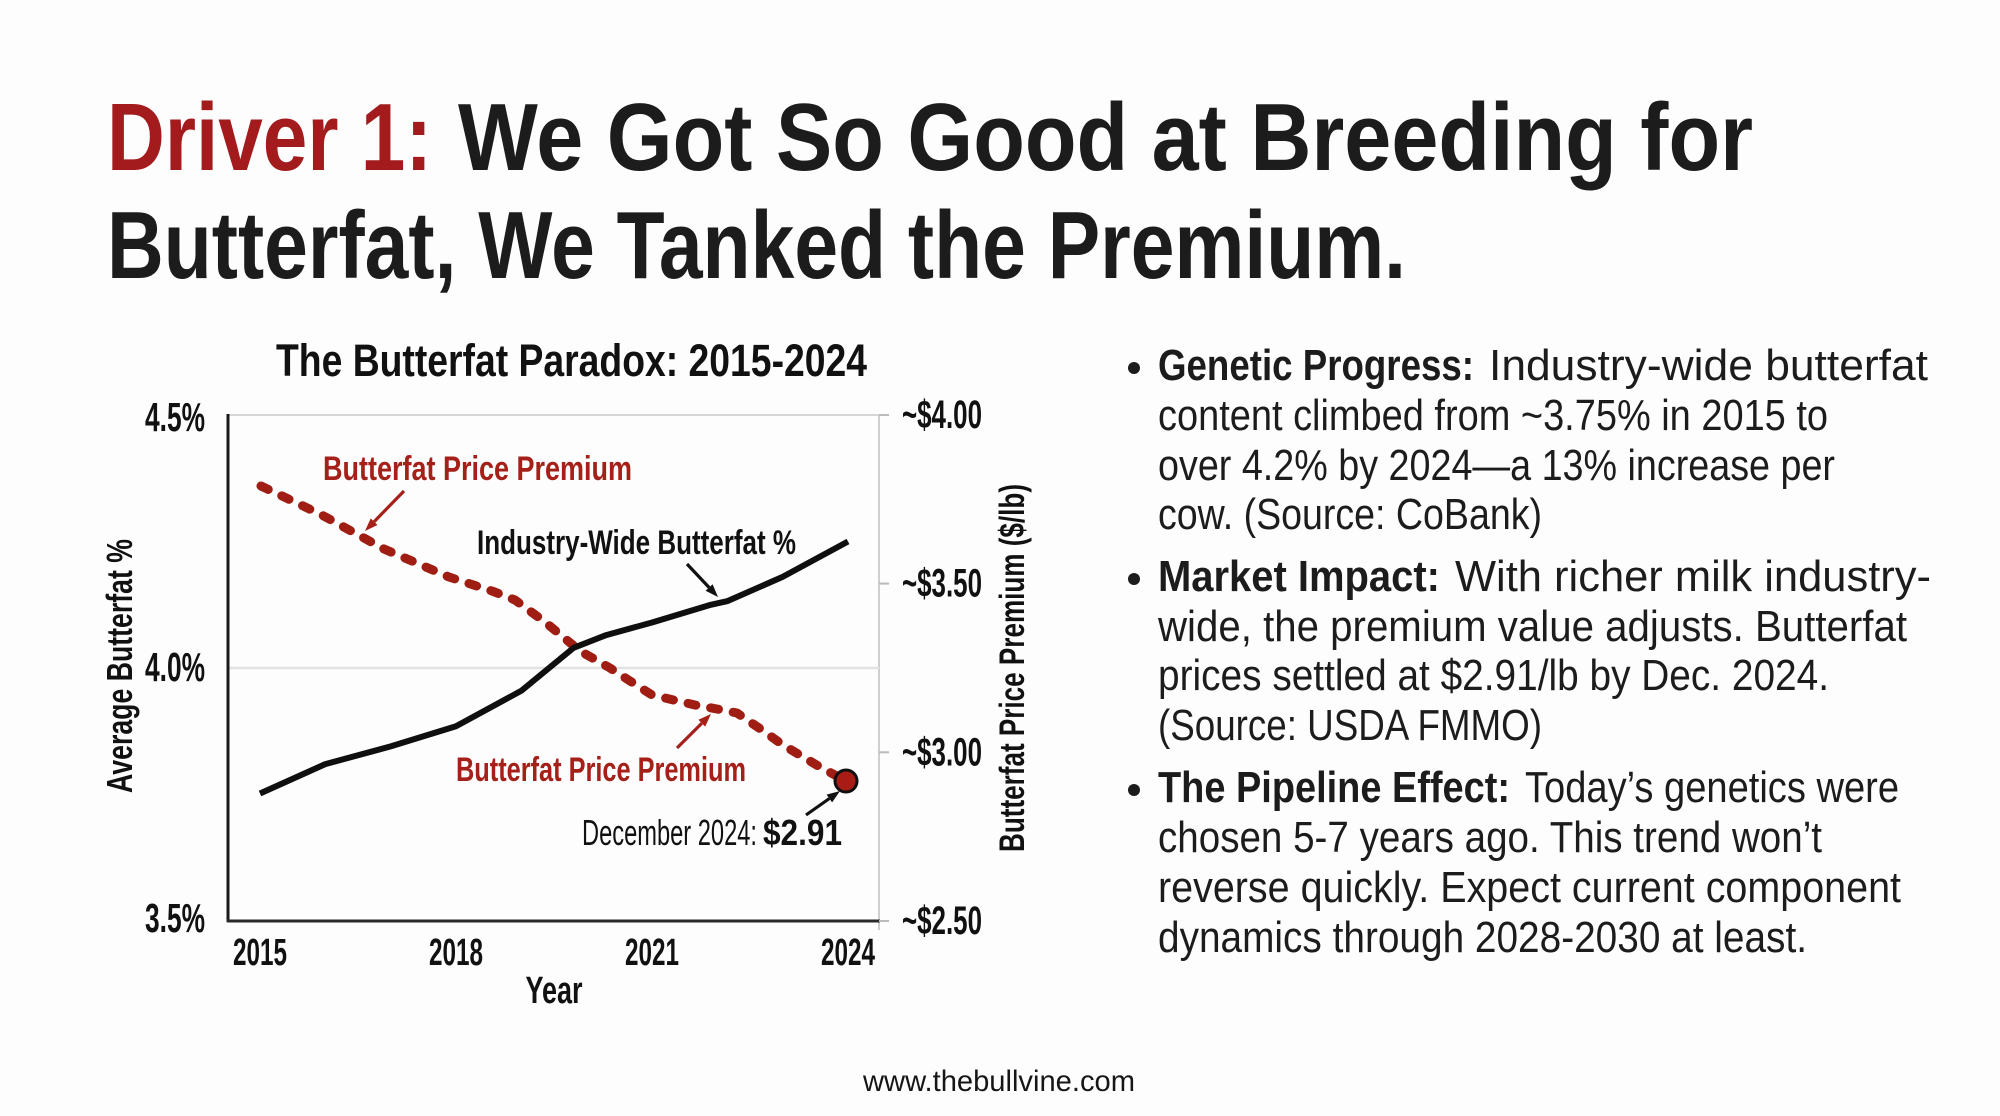 The width and height of the screenshot is (2000, 1116). Describe the element at coordinates (1693, 576) in the screenshot. I see `svg-text: With richer milk industry-` at that location.